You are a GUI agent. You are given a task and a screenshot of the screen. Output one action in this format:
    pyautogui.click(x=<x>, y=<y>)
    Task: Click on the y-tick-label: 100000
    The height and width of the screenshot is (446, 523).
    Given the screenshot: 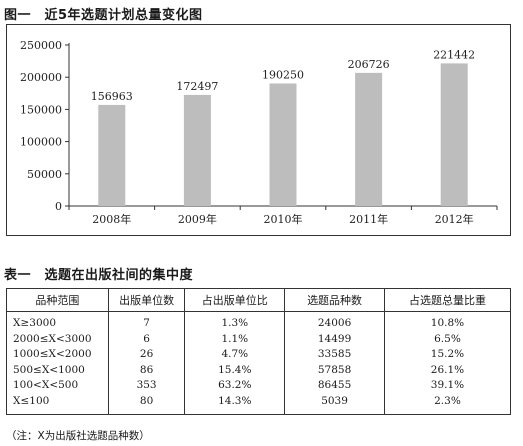 What is the action you would take?
    pyautogui.click(x=41, y=142)
    